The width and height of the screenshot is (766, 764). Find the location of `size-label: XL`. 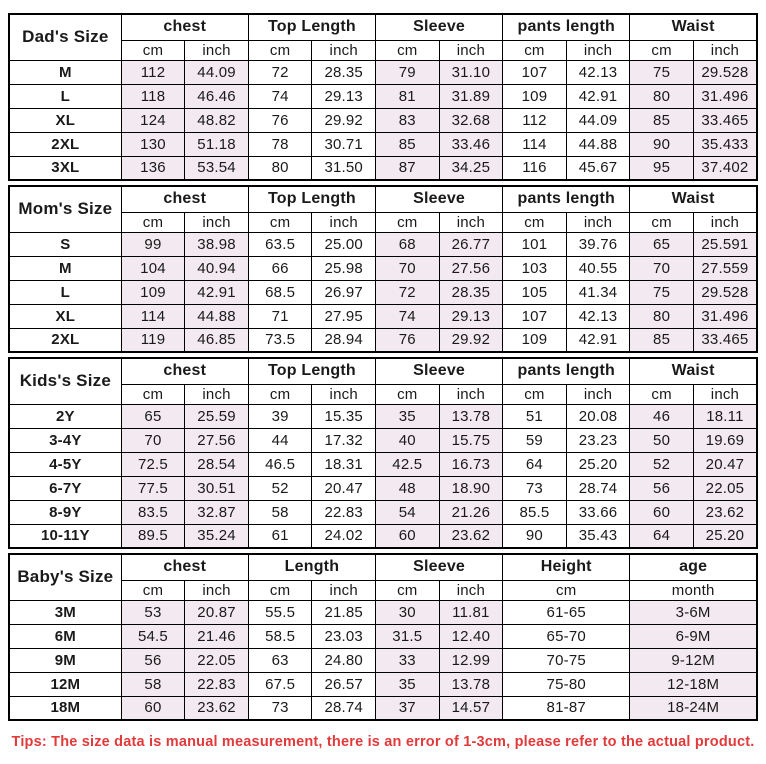

size-label: XL is located at coordinates (65, 120).